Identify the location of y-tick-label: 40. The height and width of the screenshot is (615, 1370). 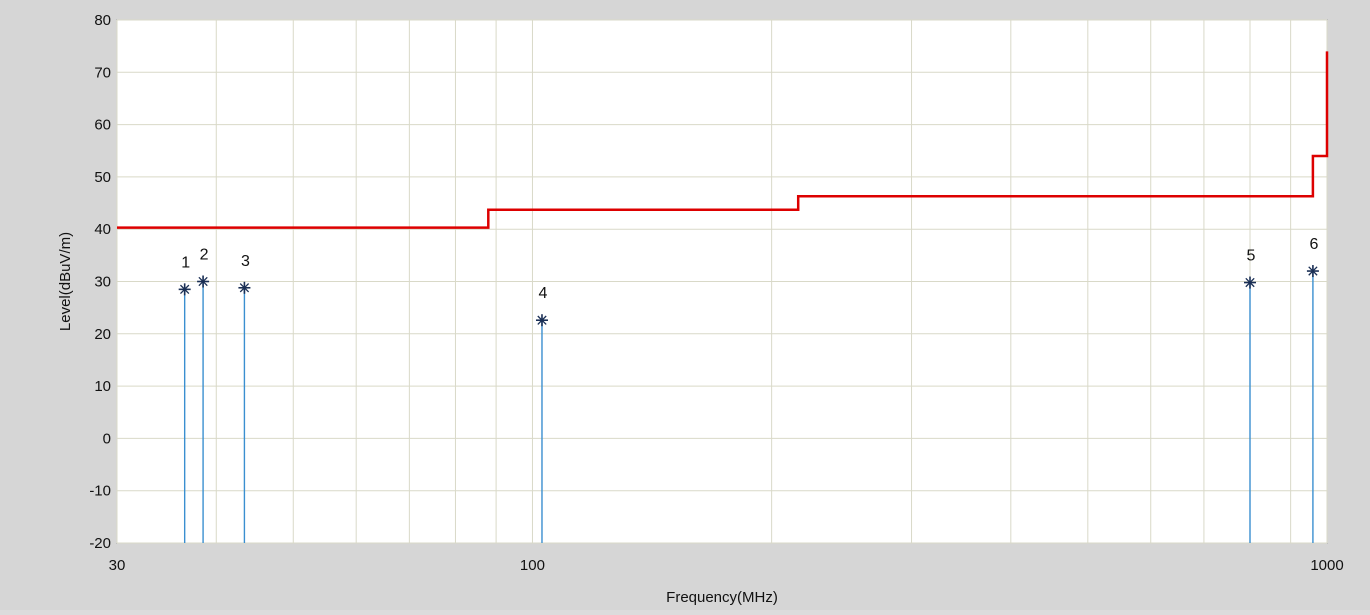
(102, 229).